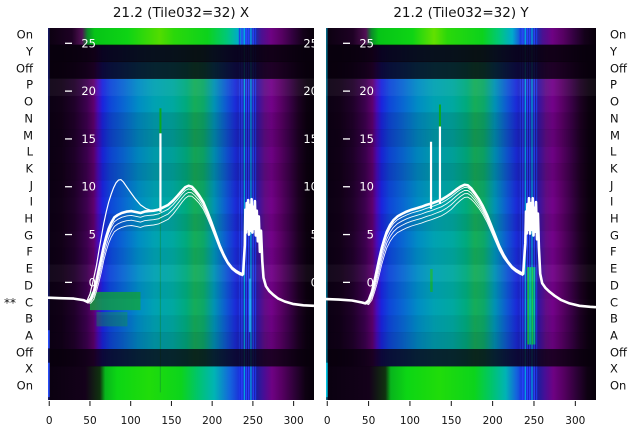 This screenshot has width=640, height=440. What do you see at coordinates (613, 151) in the screenshot?
I see `row-label-right-7-l: L` at bounding box center [613, 151].